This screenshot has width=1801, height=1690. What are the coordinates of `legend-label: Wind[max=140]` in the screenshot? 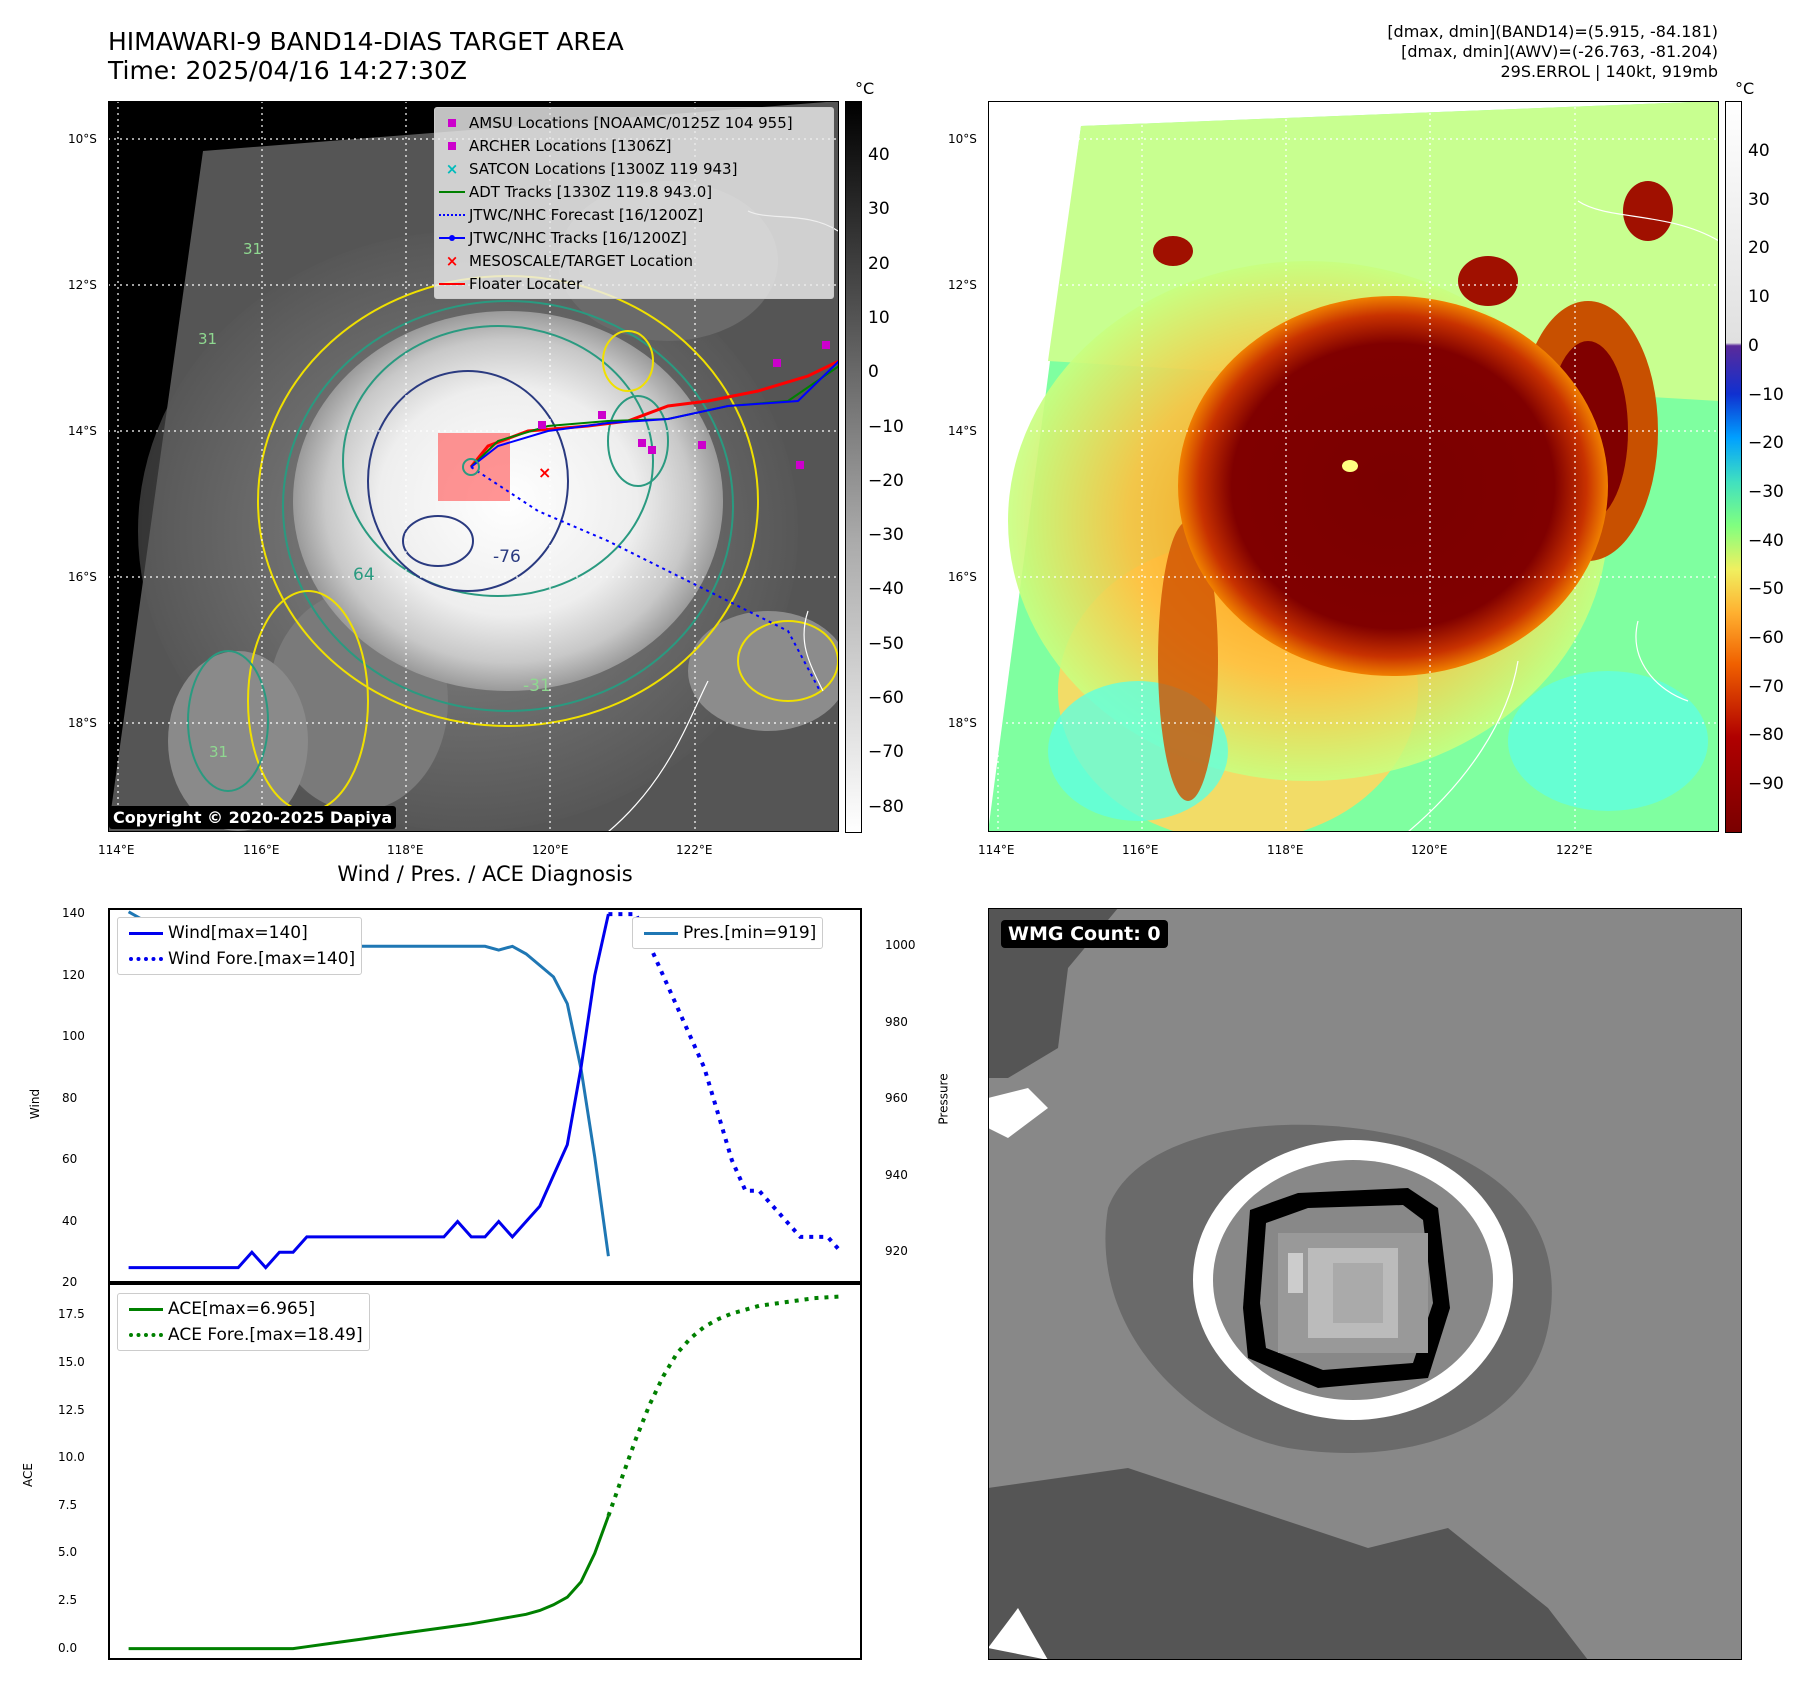 It's located at (238, 933).